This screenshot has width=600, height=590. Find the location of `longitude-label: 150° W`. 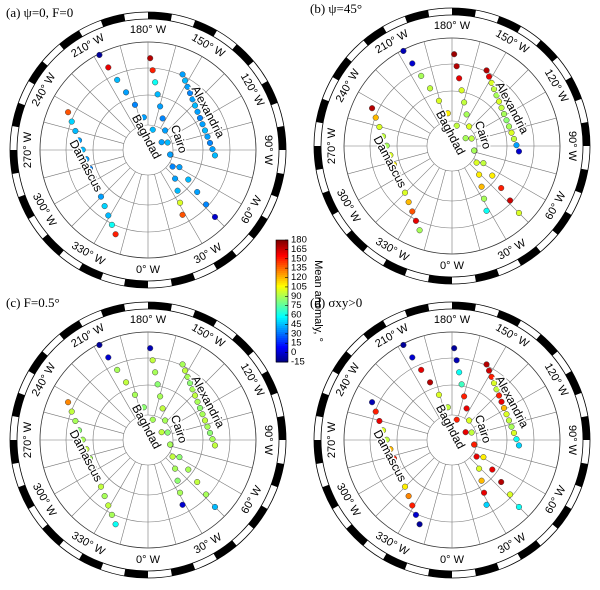

longitude-label: 150° W is located at coordinates (208, 46).